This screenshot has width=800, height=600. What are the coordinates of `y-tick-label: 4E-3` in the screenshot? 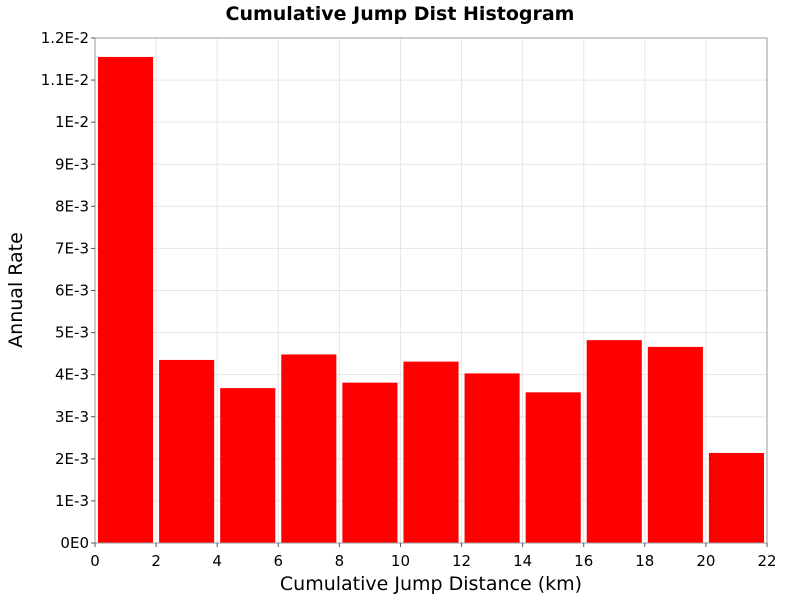 It's located at (72, 375).